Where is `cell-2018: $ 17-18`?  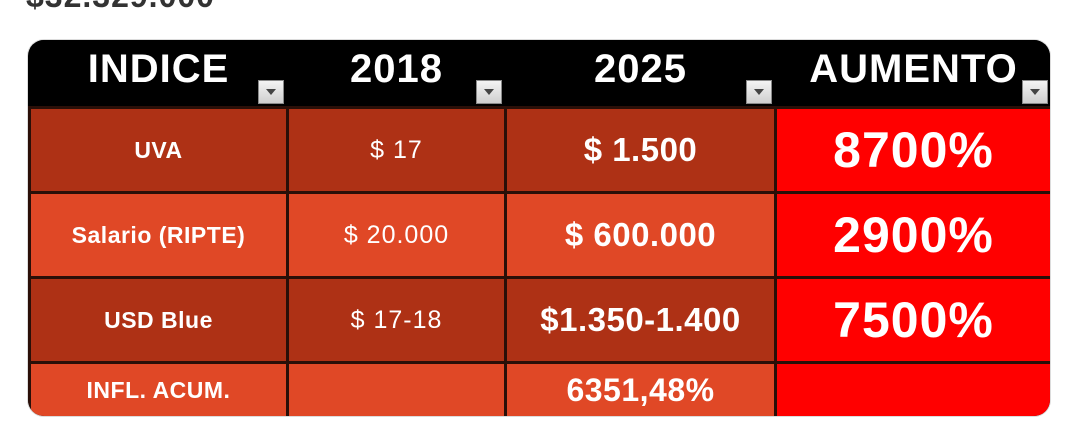 cell-2018: $ 17-18 is located at coordinates (396, 320).